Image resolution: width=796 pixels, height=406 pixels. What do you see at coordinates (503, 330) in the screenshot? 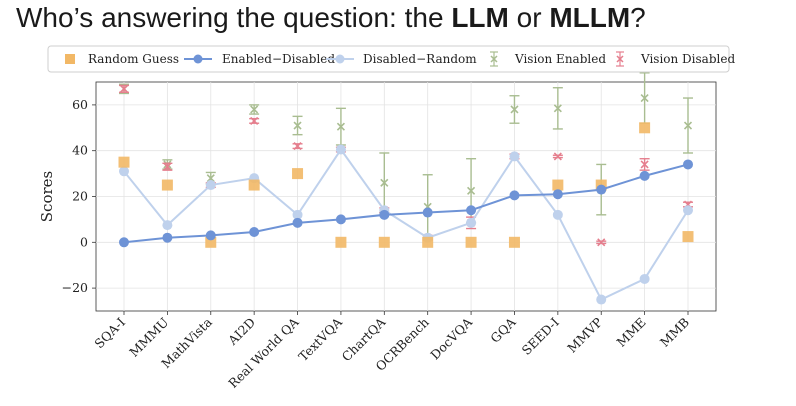
I see `x-tick-label: GQA` at bounding box center [503, 330].